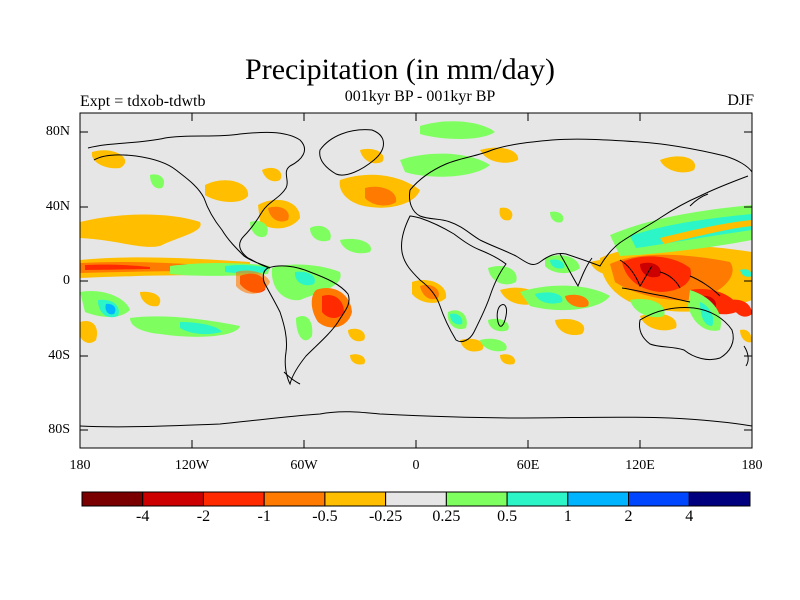  What do you see at coordinates (143, 516) in the screenshot?
I see `colorbar-label: -4` at bounding box center [143, 516].